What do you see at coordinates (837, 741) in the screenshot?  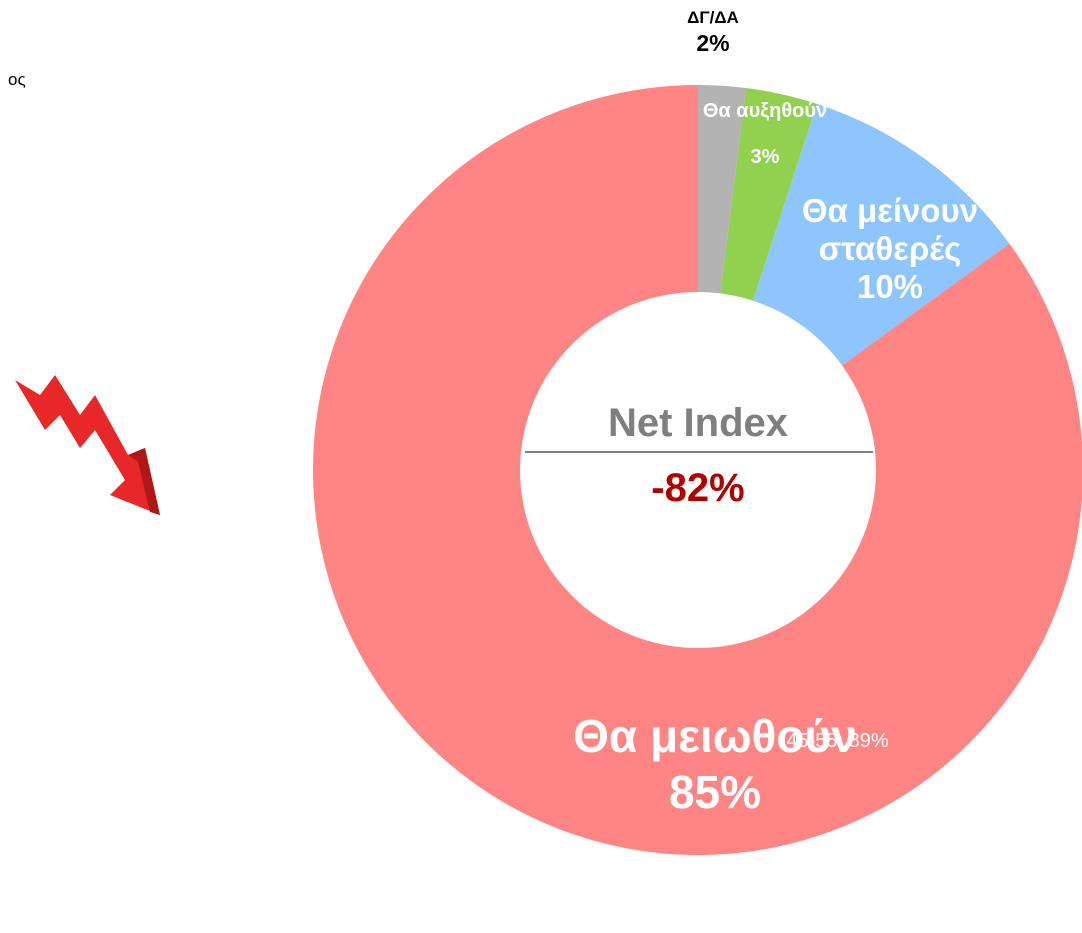 I see `note-text: 45-55: 89%` at bounding box center [837, 741].